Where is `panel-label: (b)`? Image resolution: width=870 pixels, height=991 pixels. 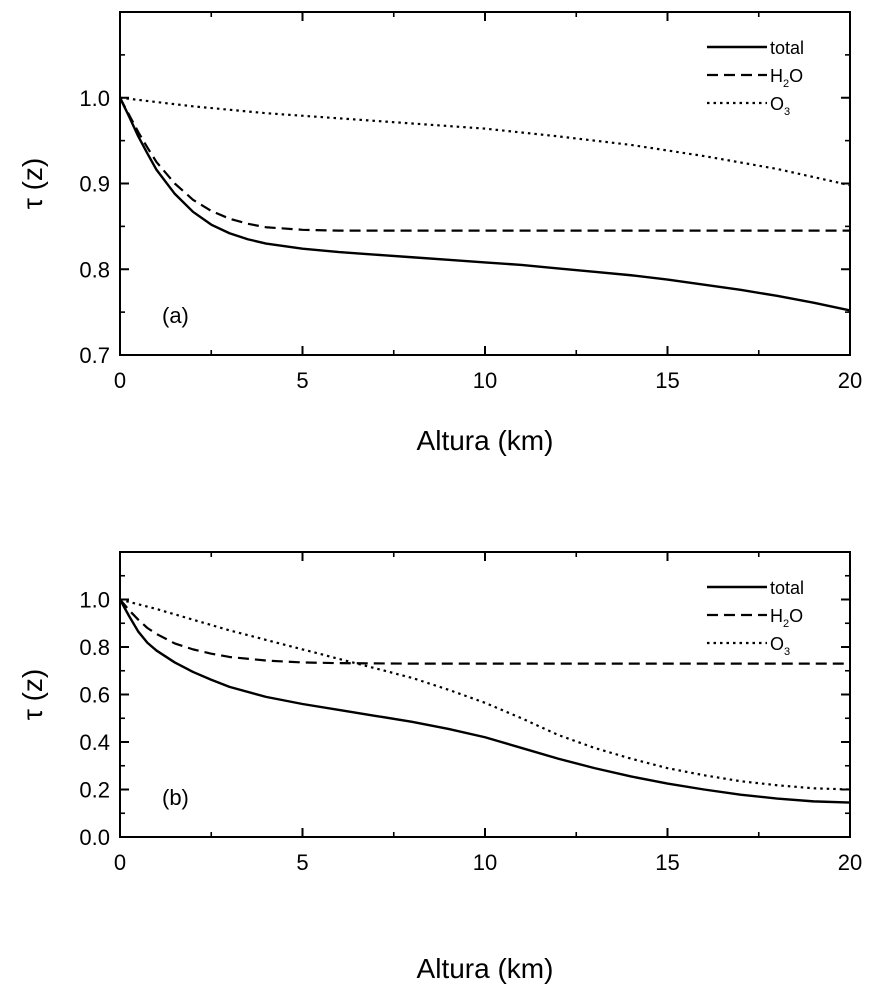
panel-label: (b) is located at coordinates (175, 797).